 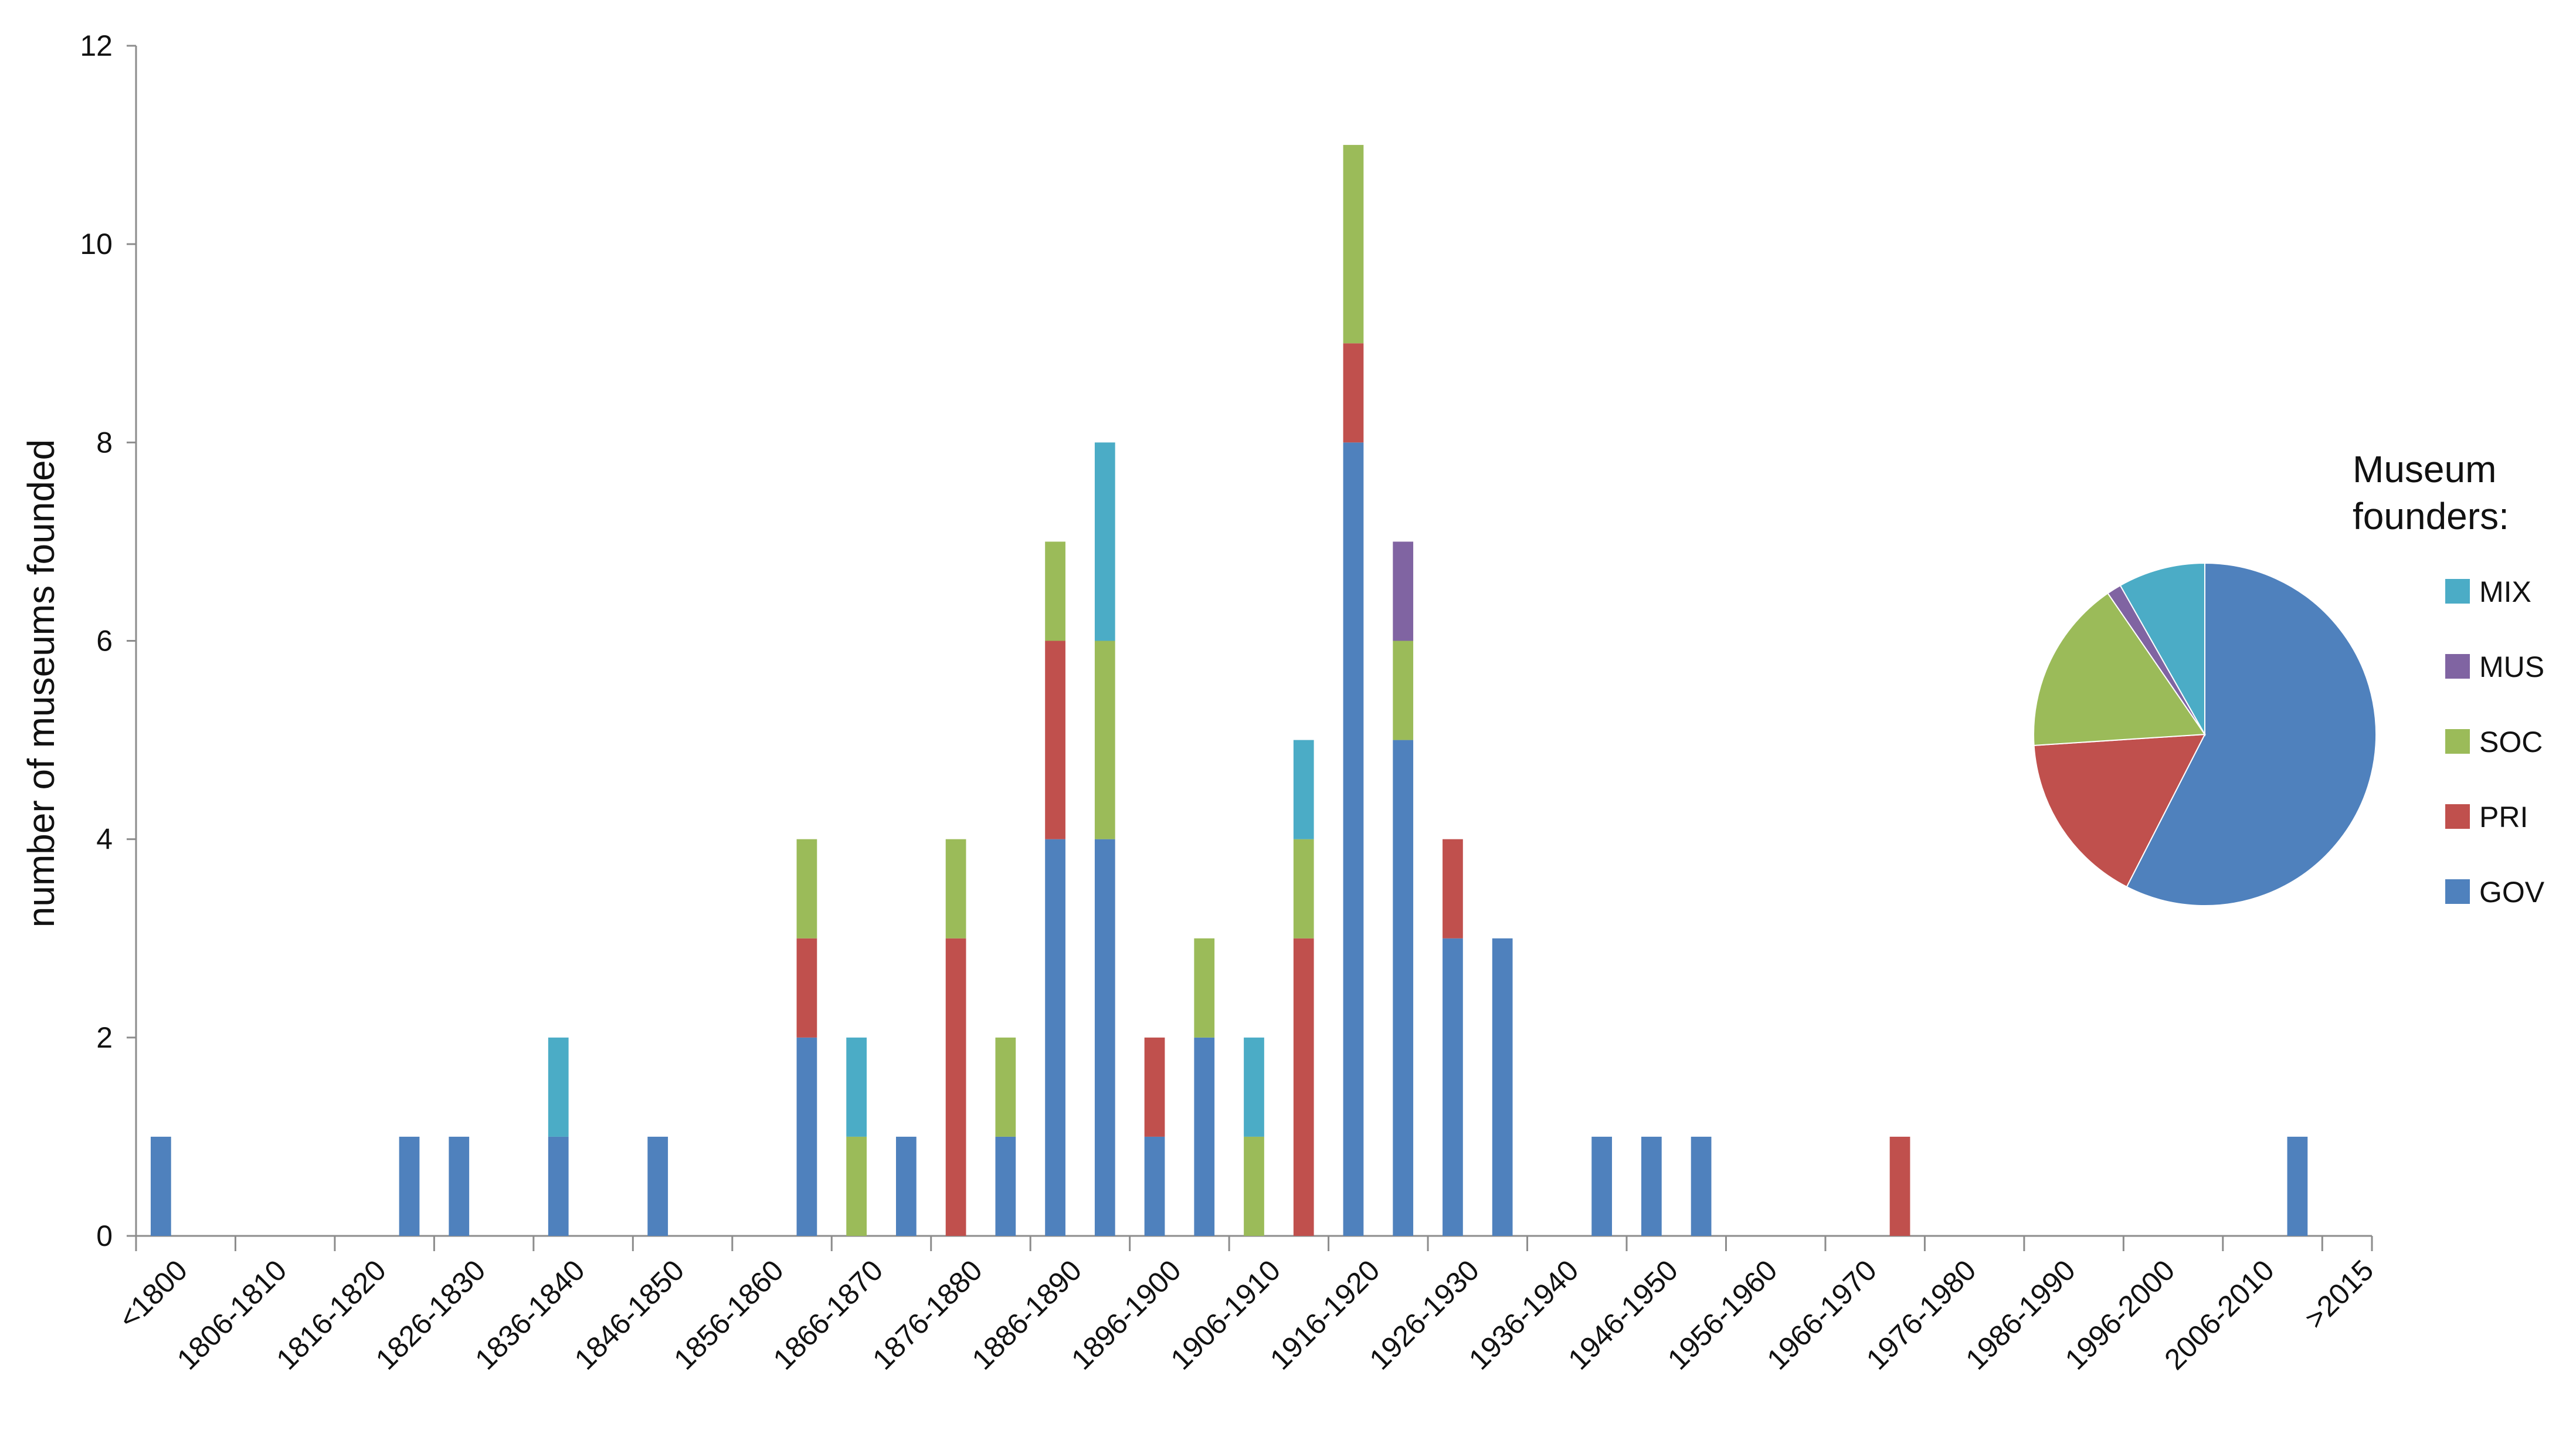 What do you see at coordinates (104, 442) in the screenshot?
I see `y-tick-label: 8` at bounding box center [104, 442].